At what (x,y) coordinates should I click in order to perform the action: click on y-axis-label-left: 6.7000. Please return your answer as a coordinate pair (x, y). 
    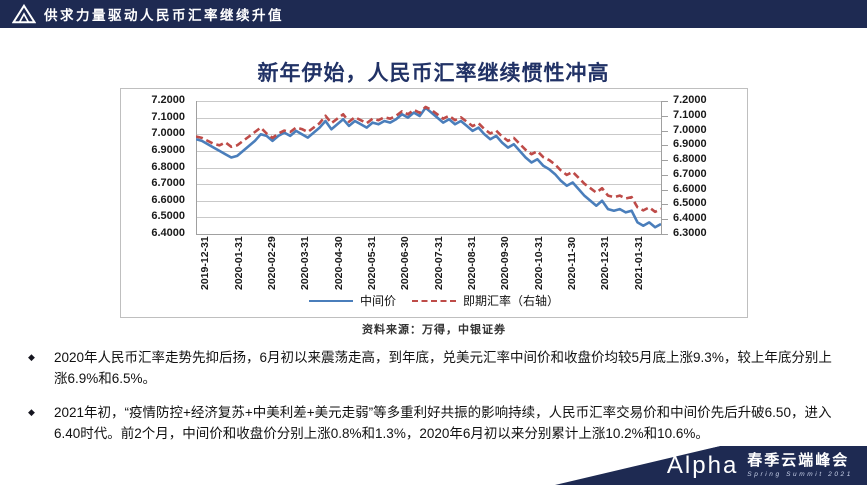
    Looking at the image, I should click on (168, 183).